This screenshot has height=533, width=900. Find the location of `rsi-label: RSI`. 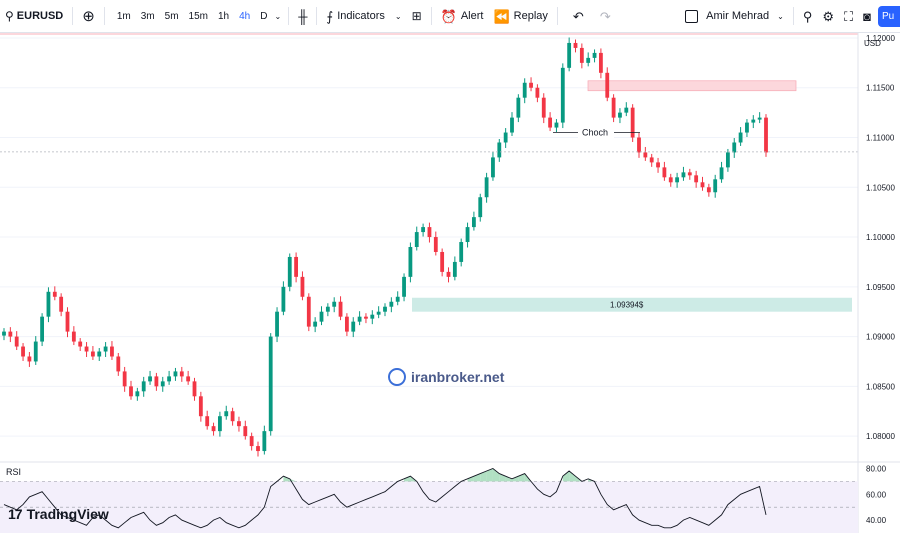

rsi-label: RSI is located at coordinates (13, 472).